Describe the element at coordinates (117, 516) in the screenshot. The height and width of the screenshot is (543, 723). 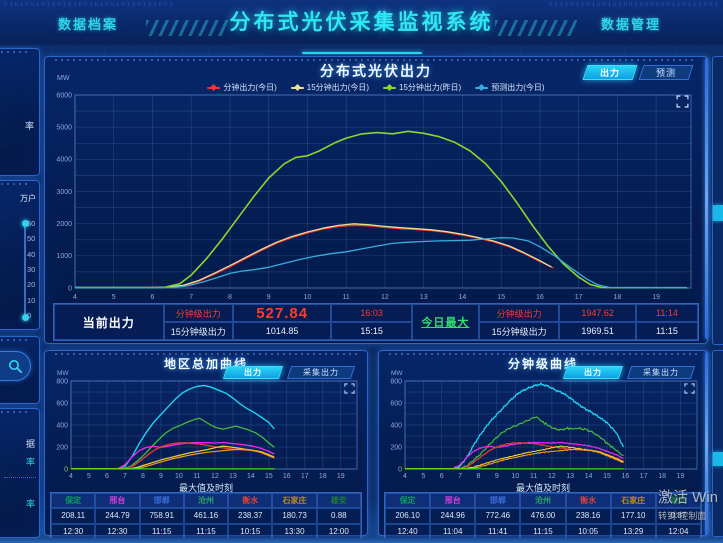
I see `max-value: 244.79` at that location.